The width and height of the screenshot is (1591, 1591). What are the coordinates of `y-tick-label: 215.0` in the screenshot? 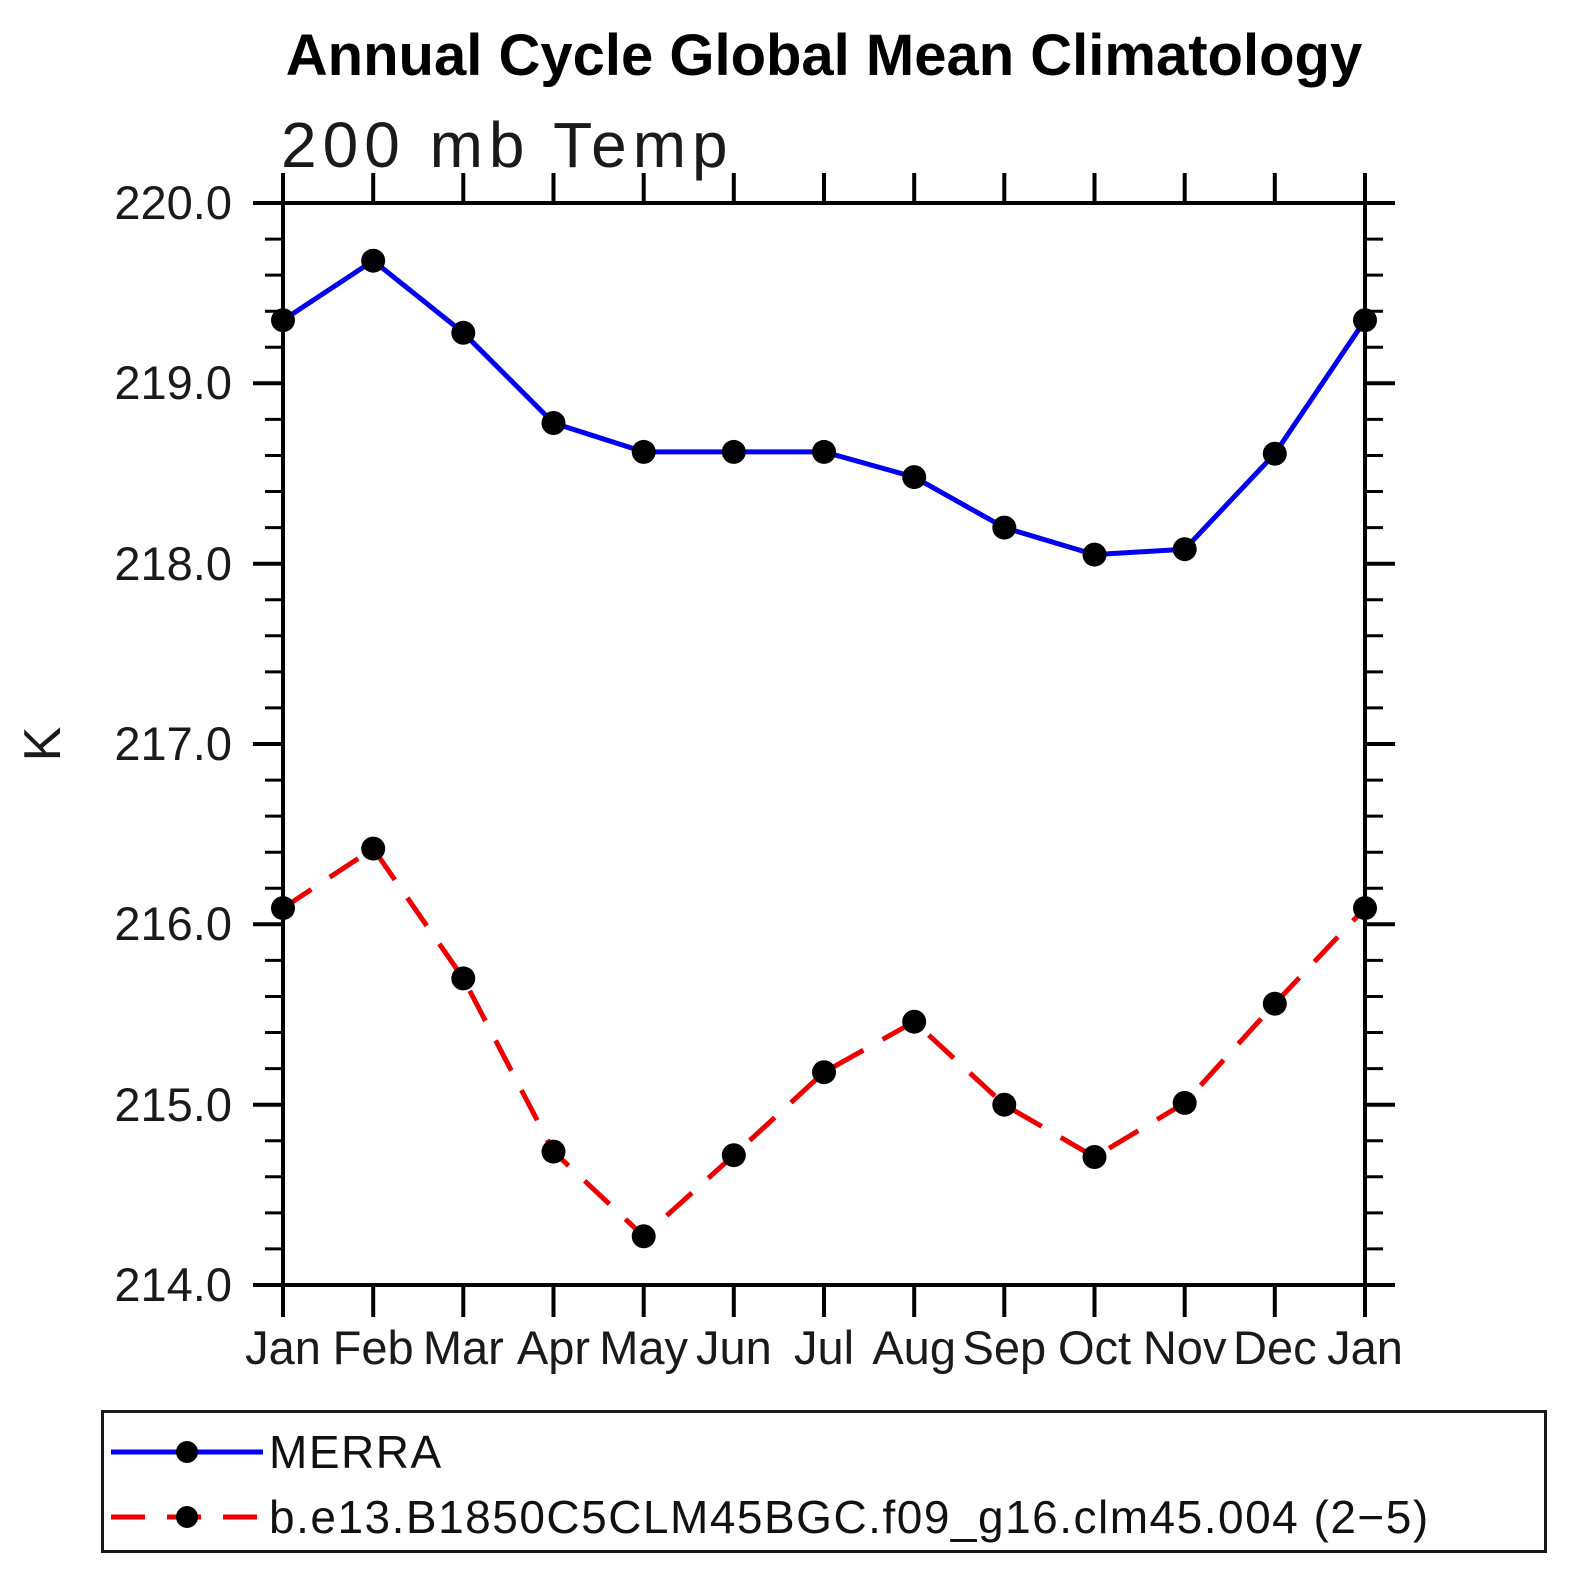 It's located at (173, 1104).